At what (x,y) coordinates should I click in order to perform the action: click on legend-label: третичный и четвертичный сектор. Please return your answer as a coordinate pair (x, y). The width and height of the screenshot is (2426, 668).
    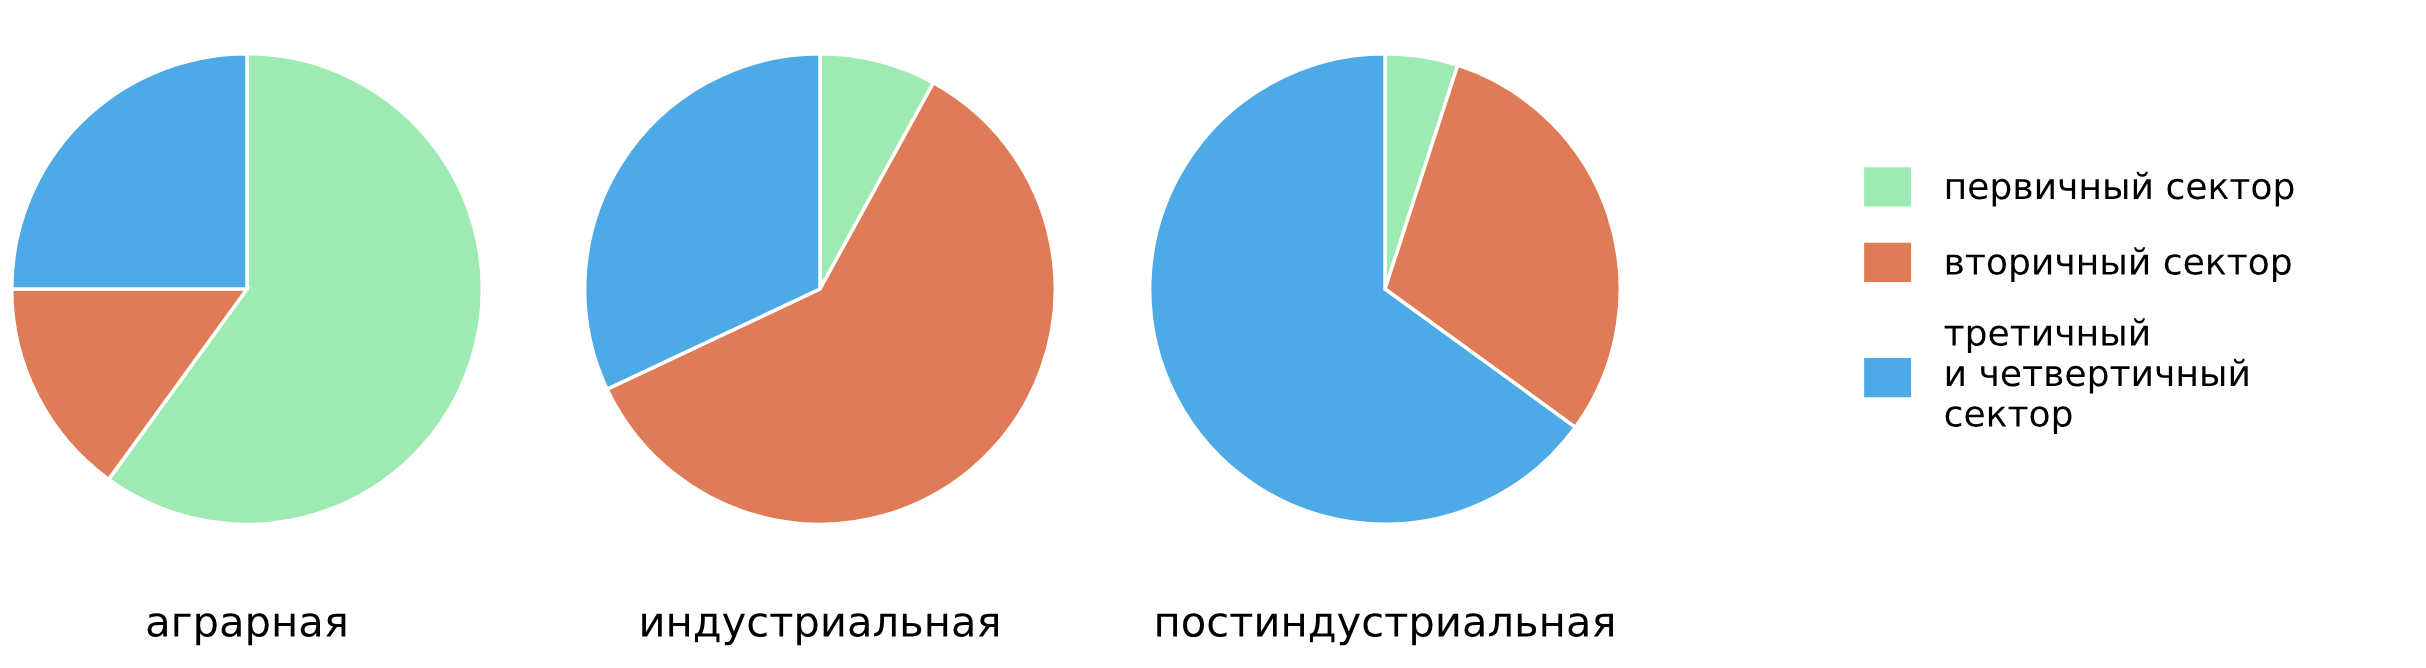
    Looking at the image, I should click on (2096, 376).